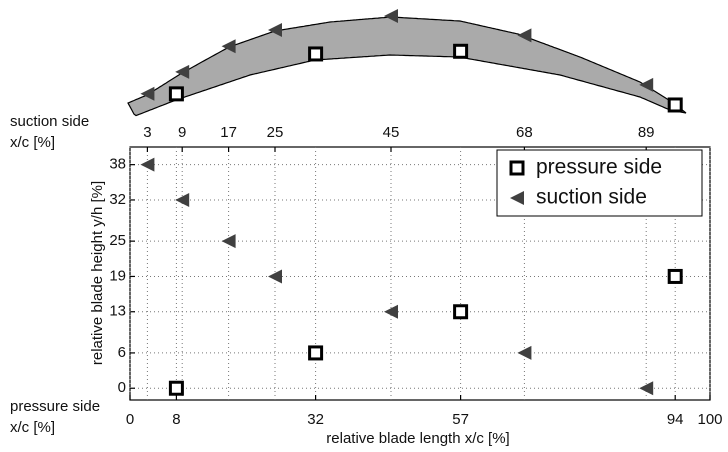 The image size is (728, 452). Describe the element at coordinates (228, 132) in the screenshot. I see `x2-tick-label: 17` at that location.